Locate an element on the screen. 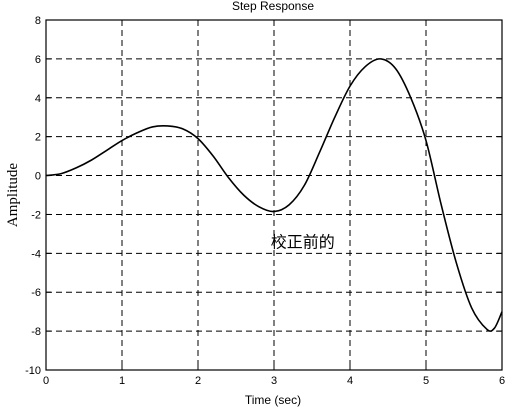 Image resolution: width=515 pixels, height=411 pixels. y-tick-label: -8 is located at coordinates (36, 332).